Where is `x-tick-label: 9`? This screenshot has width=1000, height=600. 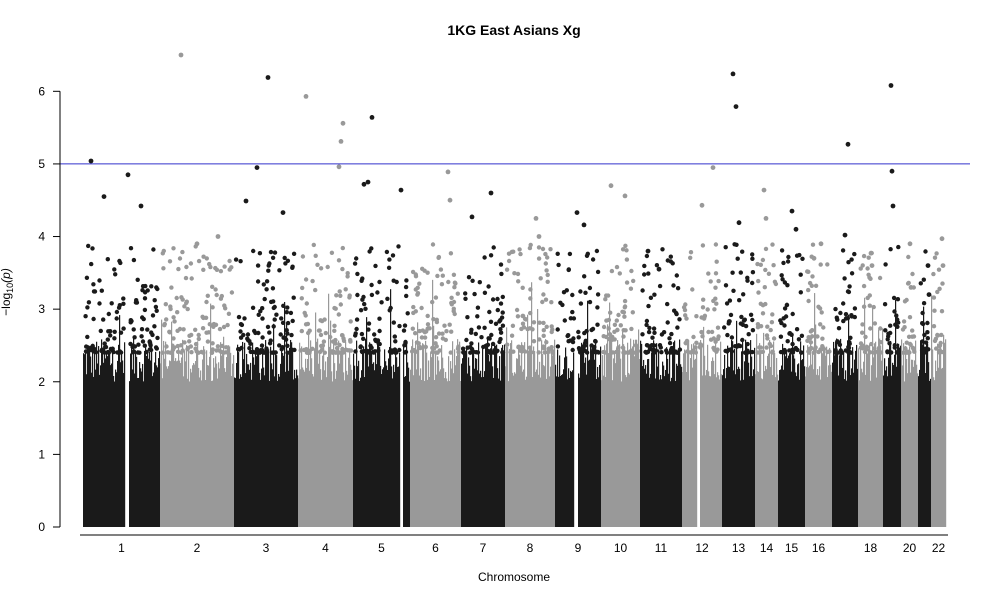
x-tick-label: 9 is located at coordinates (578, 548).